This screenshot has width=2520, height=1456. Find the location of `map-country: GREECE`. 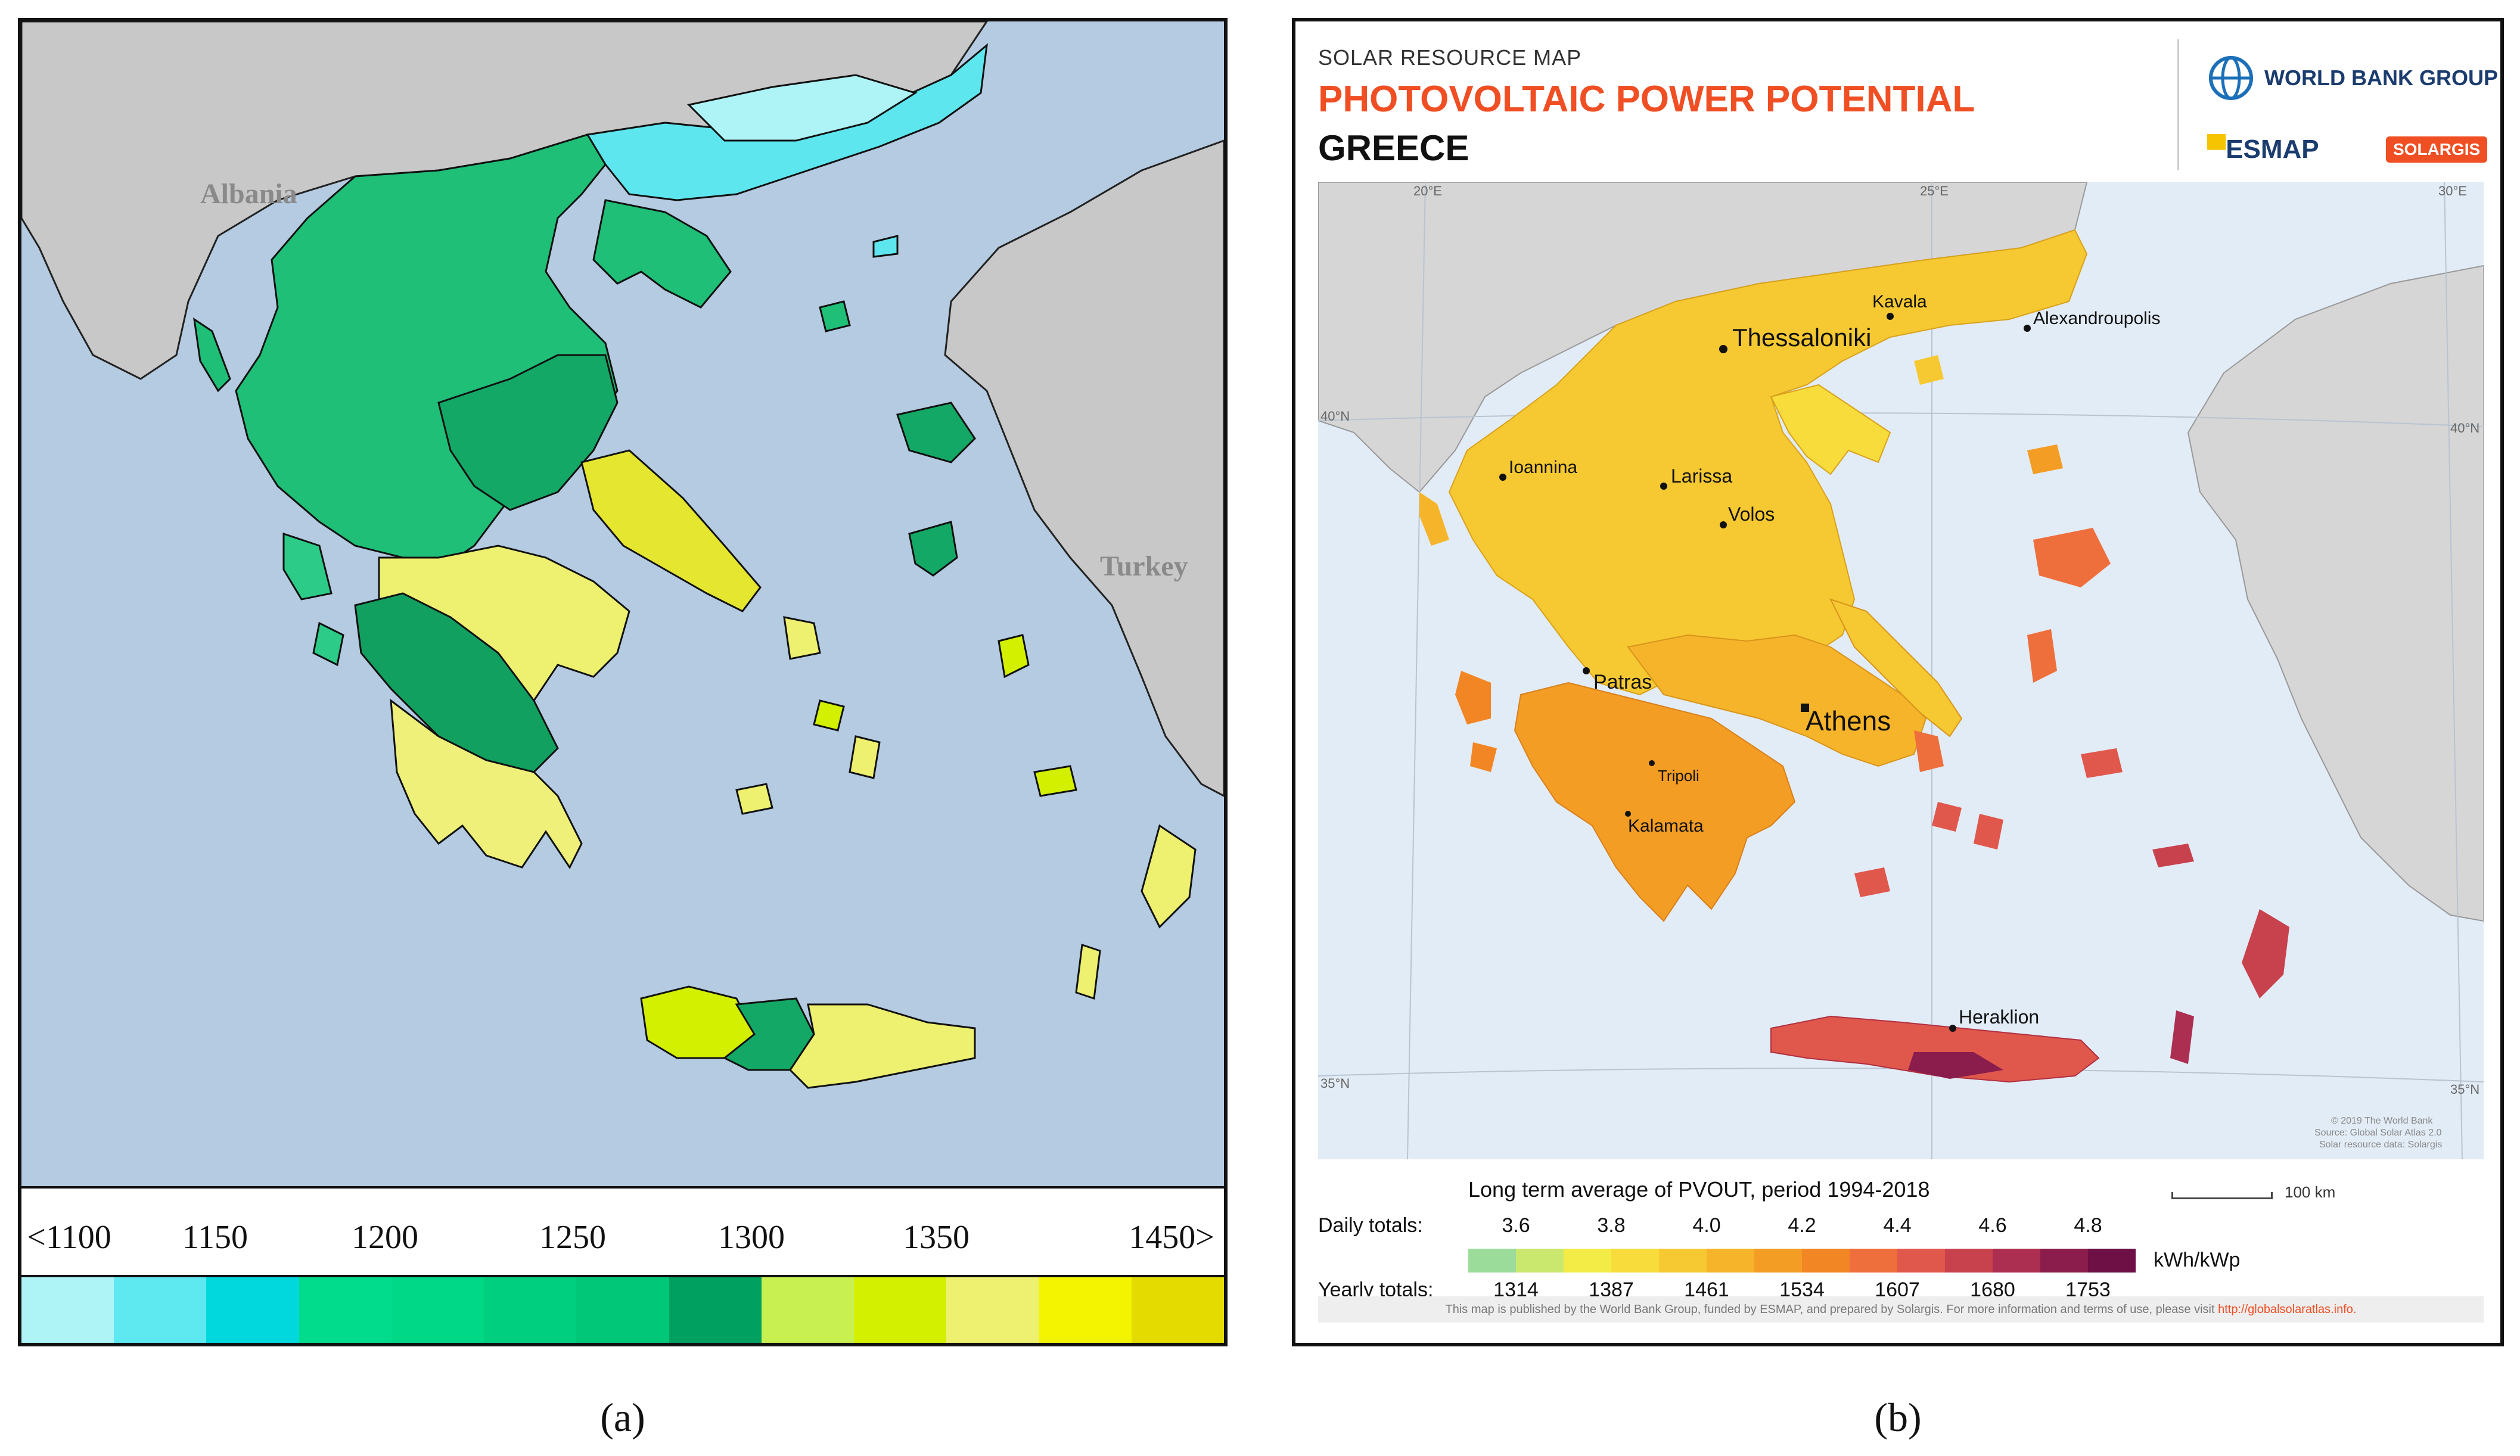

map-country: GREECE is located at coordinates (1393, 148).